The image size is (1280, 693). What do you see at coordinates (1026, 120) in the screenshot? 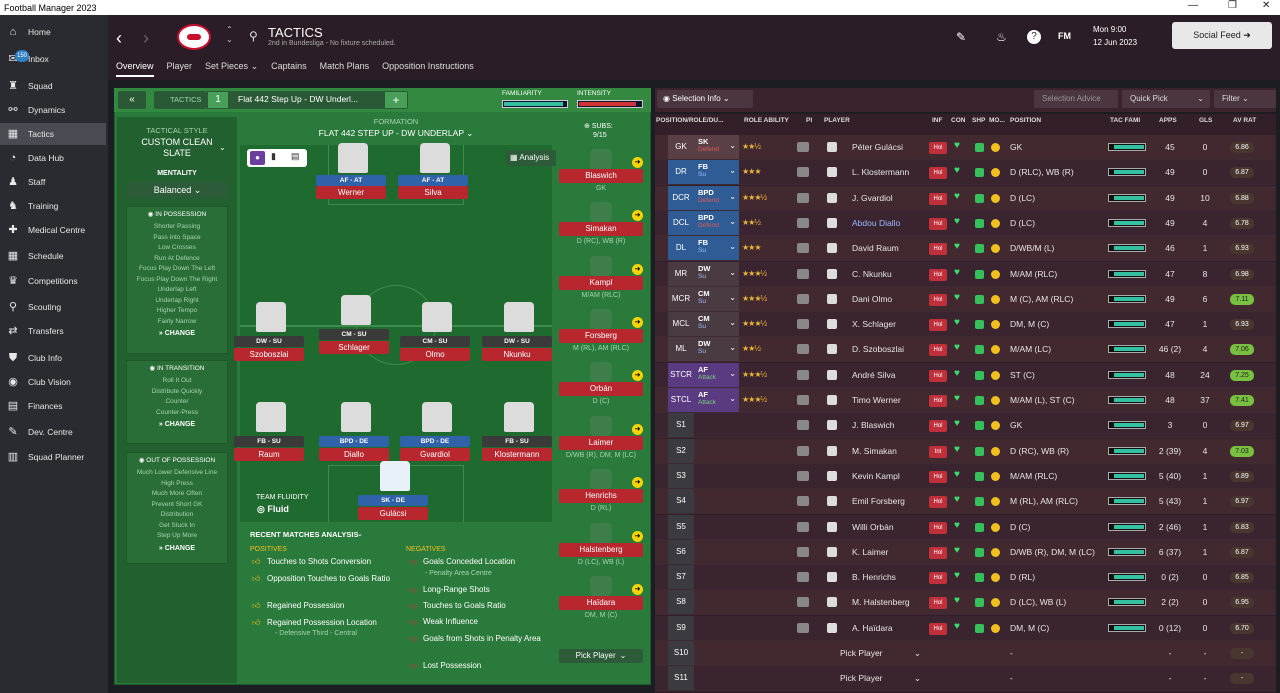
I see `column-header: POSITION` at bounding box center [1026, 120].